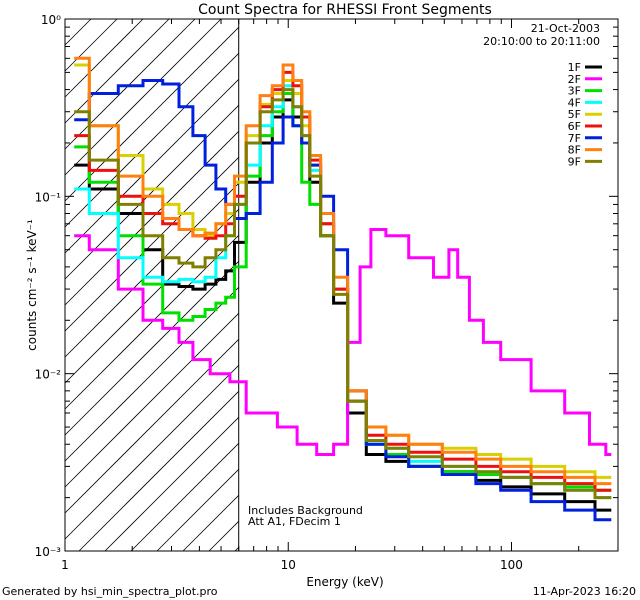 This screenshot has width=640, height=600. I want to click on time-range-label: 20:10:00 to 20:11:00, so click(541, 41).